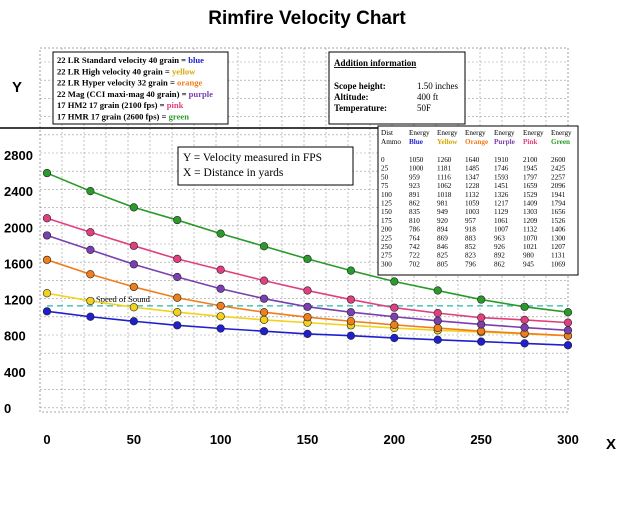 This screenshot has height=530, width=640. Describe the element at coordinates (611, 444) in the screenshot. I see `x-axis-label: X` at that location.